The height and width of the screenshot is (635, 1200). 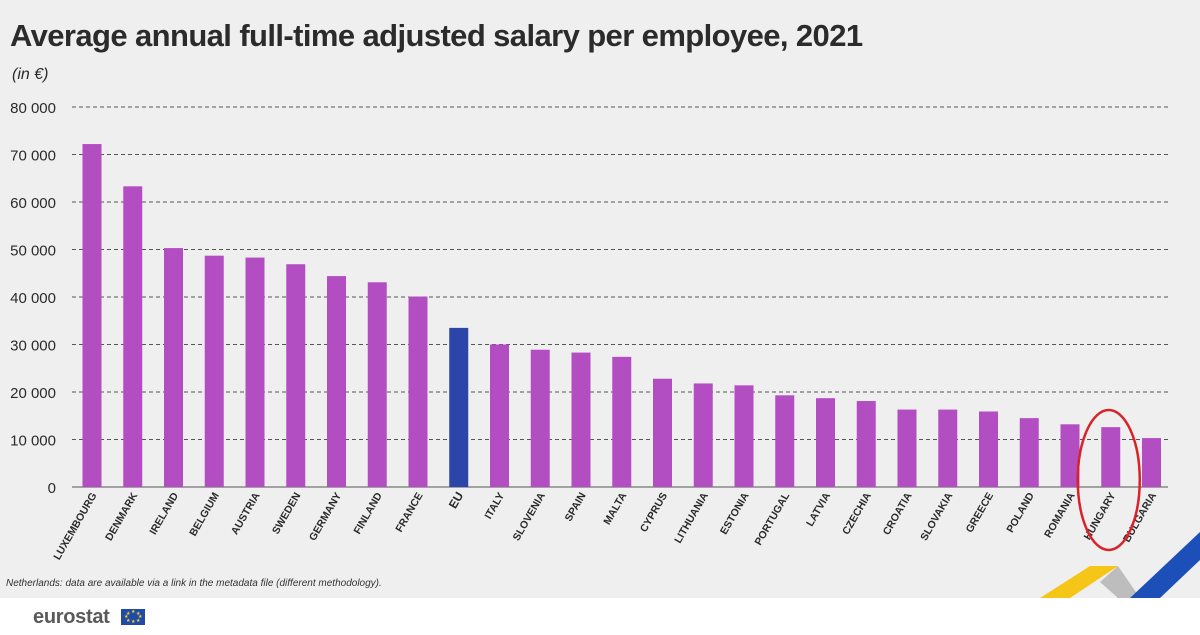 I want to click on bar-latvia, so click(x=825, y=442).